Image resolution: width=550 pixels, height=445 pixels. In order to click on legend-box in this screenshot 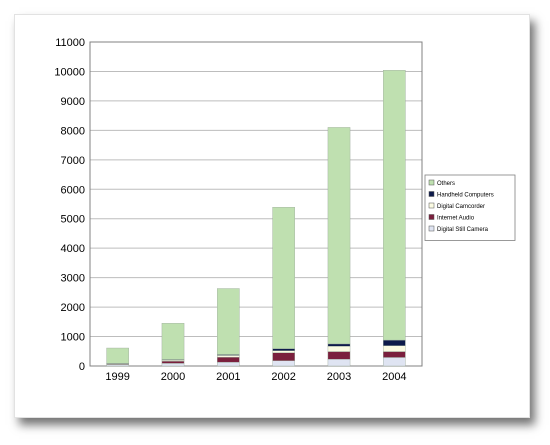, I will do `click(470, 207)`.